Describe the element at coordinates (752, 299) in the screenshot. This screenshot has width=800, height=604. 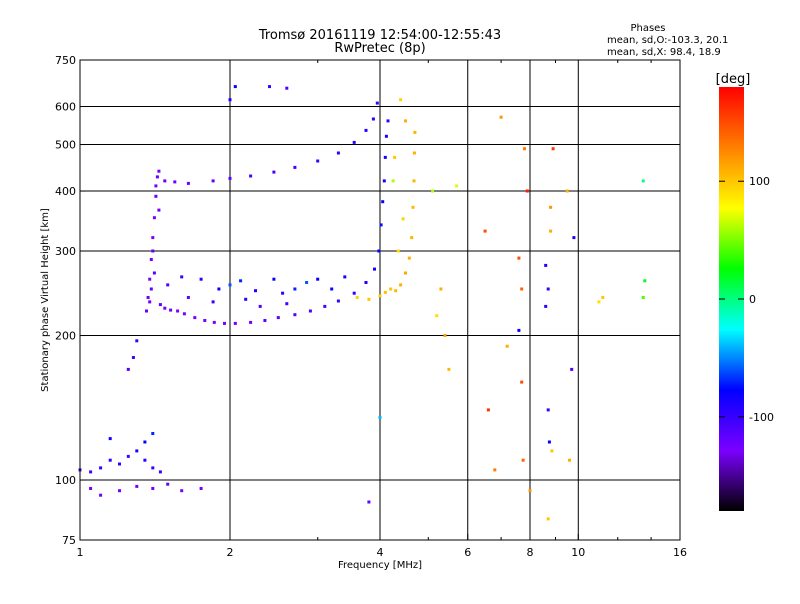
I see `colorbar-tick-label: 0` at that location.